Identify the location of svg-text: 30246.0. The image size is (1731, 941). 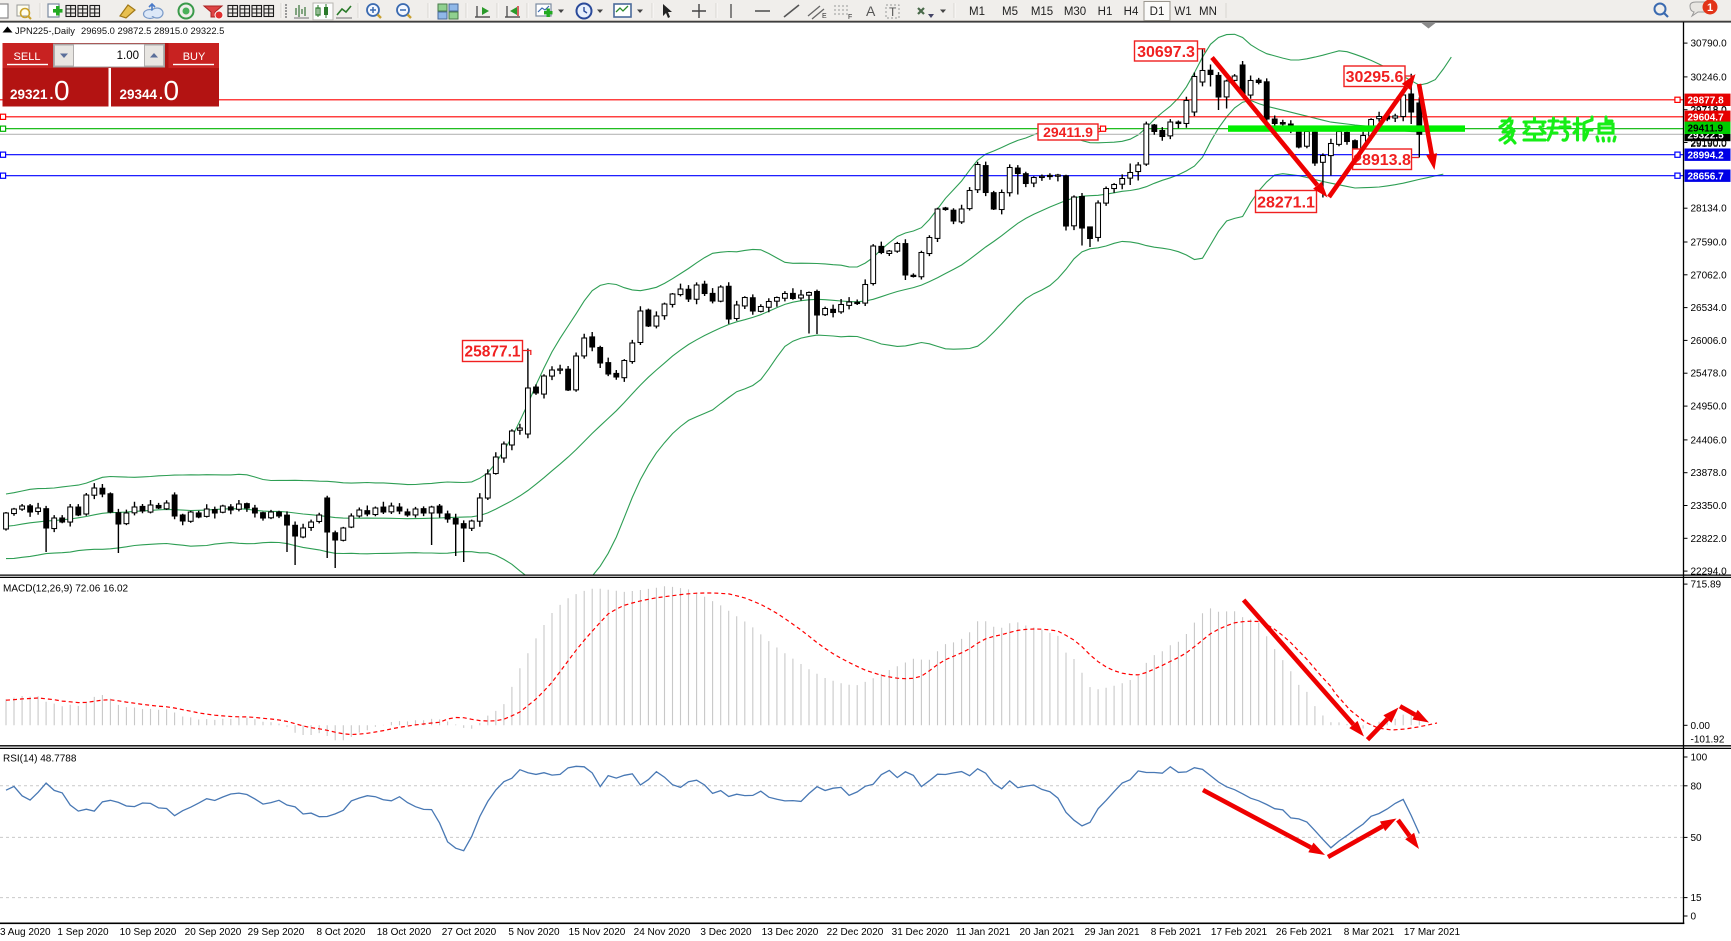
(1709, 77).